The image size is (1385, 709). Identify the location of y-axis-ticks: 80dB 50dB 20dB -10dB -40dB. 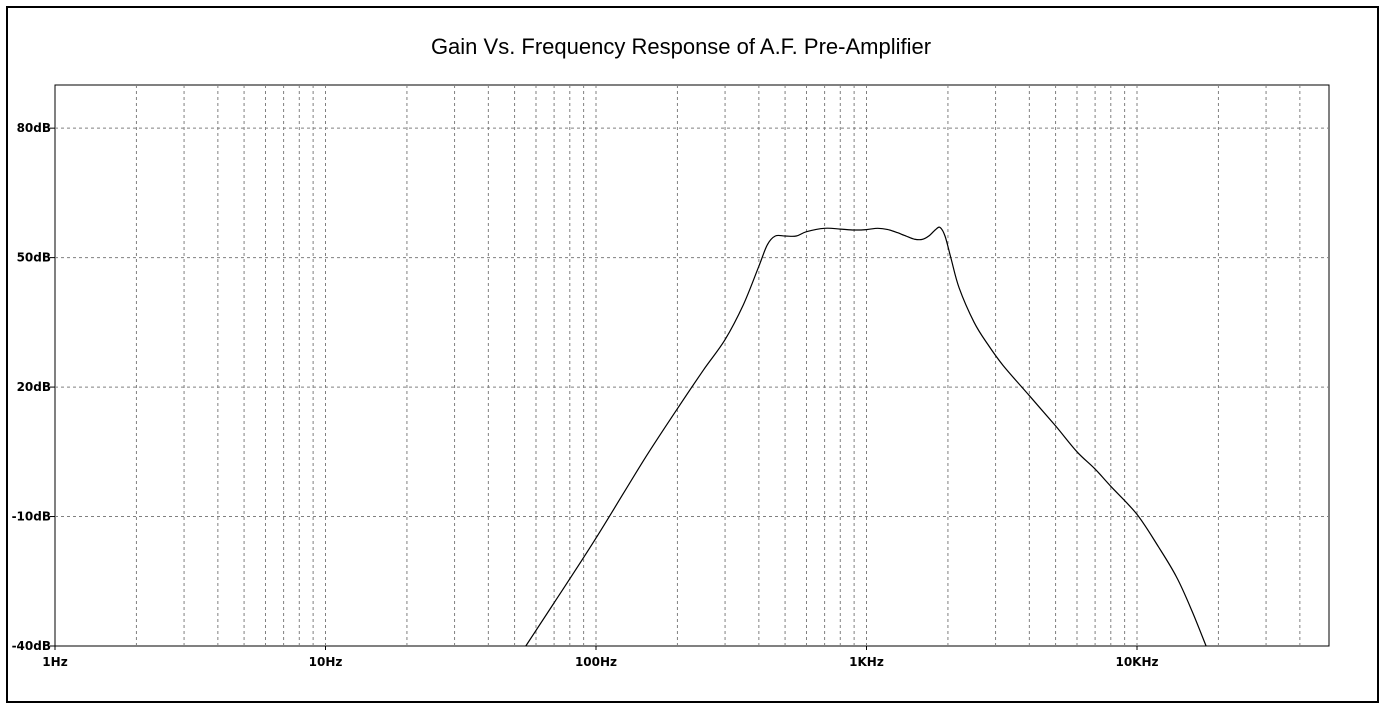
(33, 387).